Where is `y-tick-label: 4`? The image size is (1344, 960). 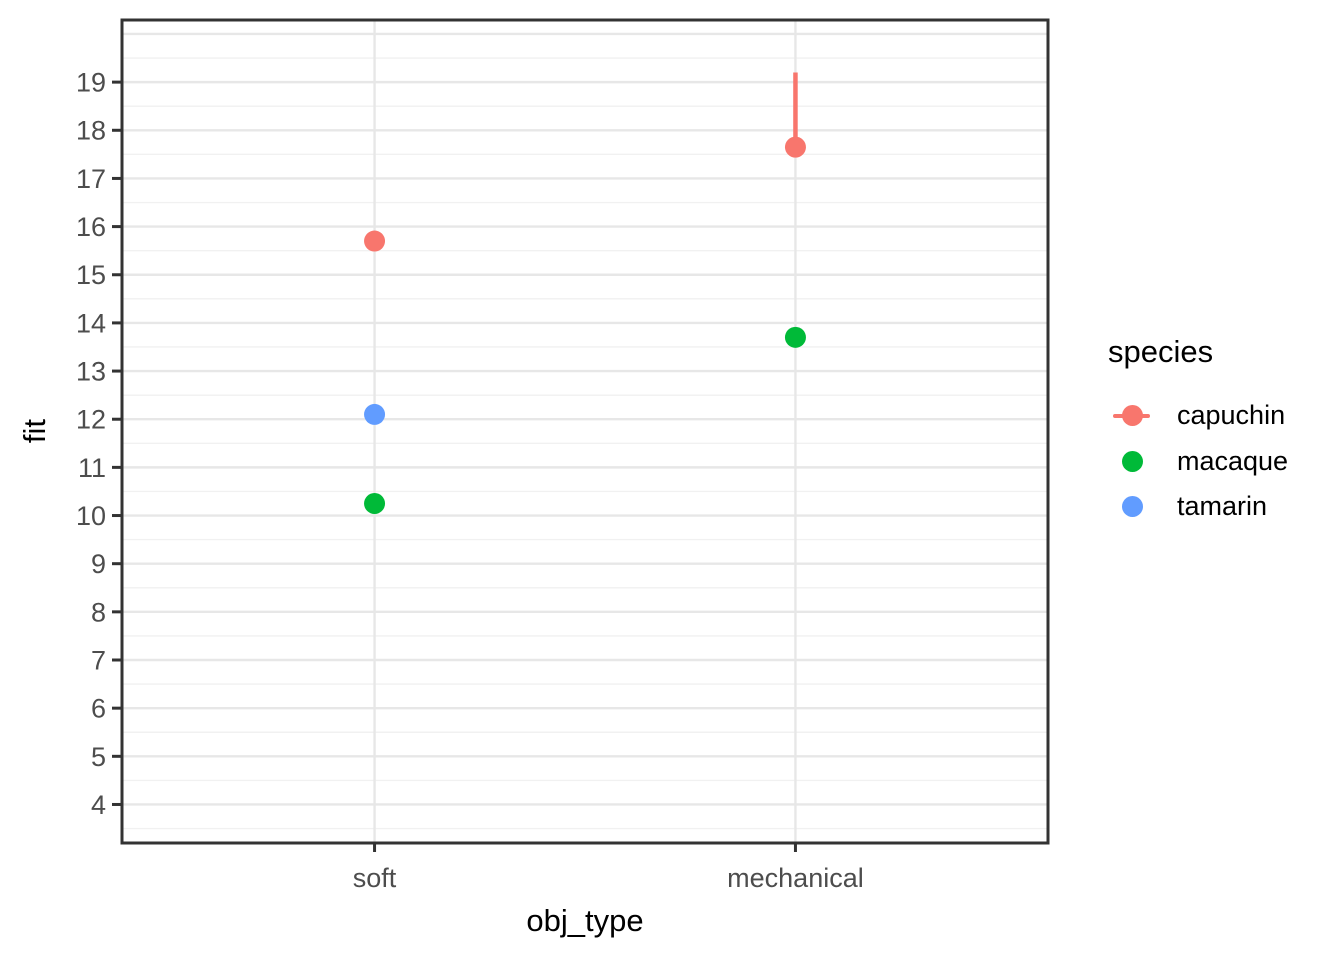 y-tick-label: 4 is located at coordinates (98, 805).